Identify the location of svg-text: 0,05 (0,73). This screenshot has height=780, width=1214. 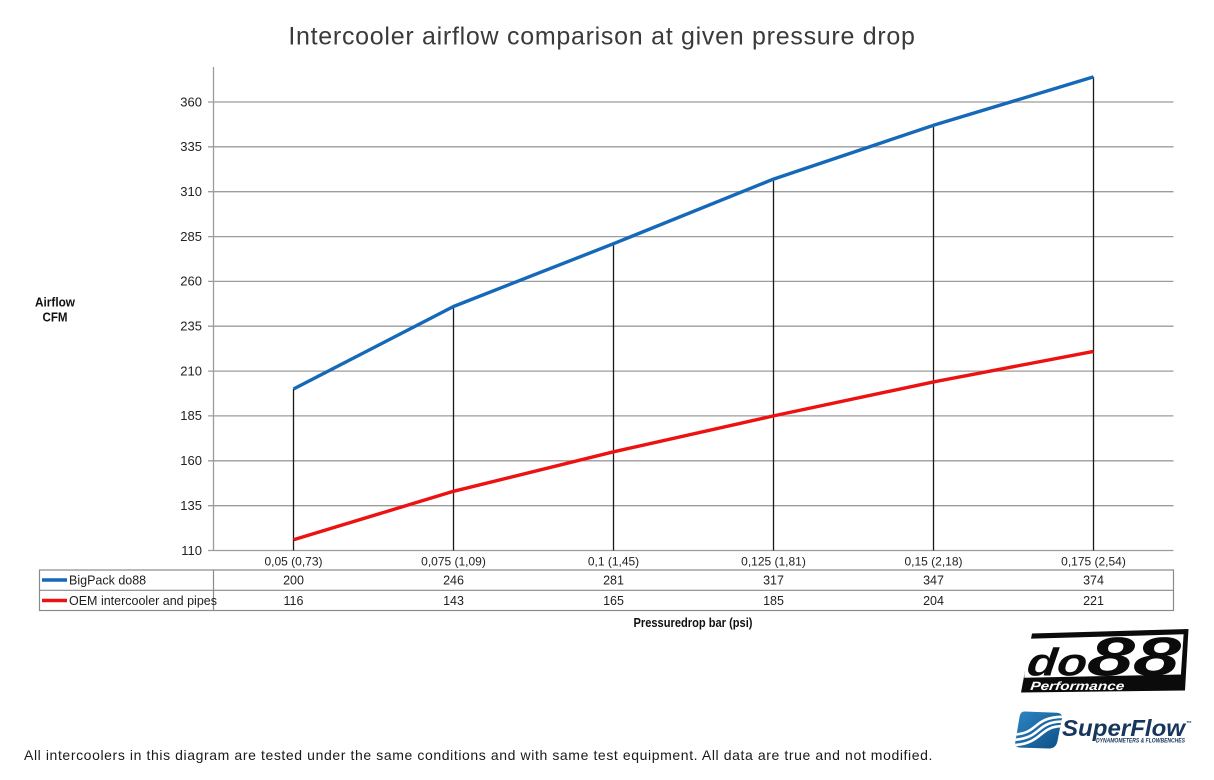
(293, 562).